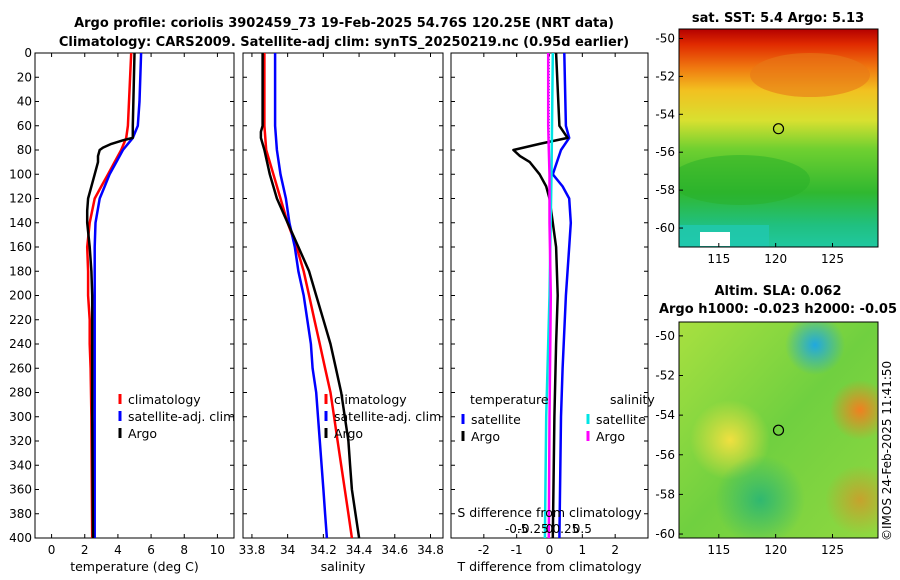 This screenshot has height=580, width=900. Describe the element at coordinates (20, 490) in the screenshot. I see `y-tick-label: 360` at that location.